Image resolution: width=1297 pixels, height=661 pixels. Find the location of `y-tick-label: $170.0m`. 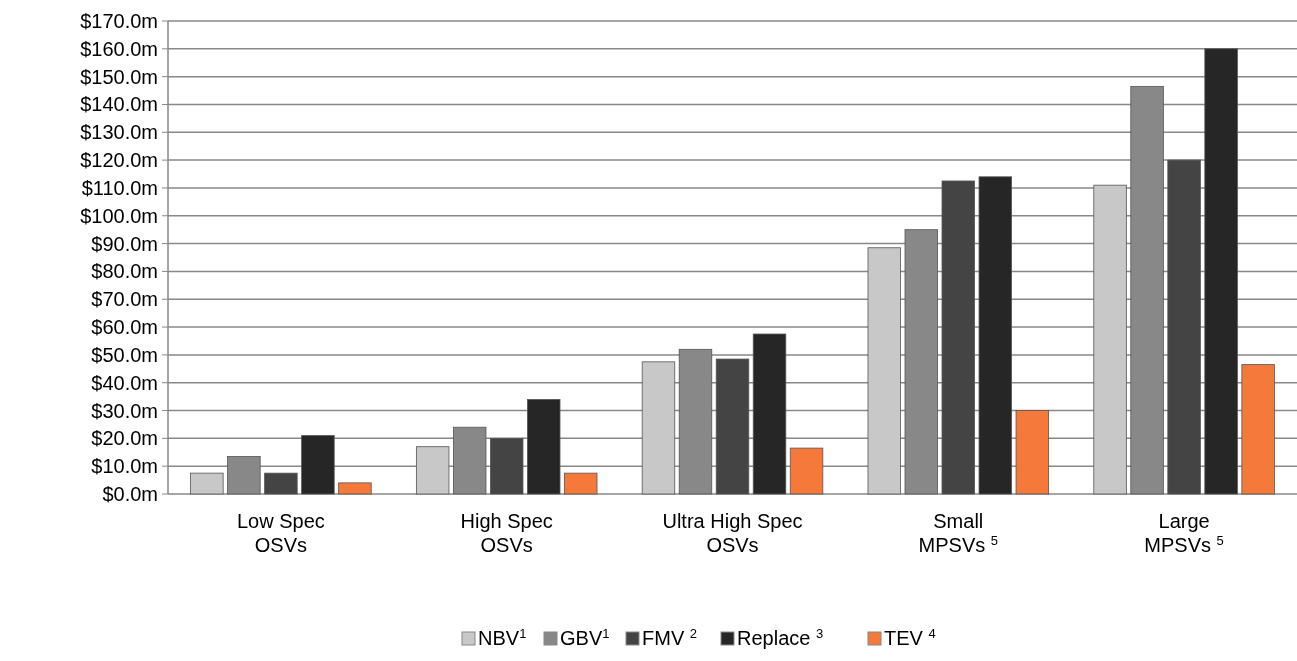

y-tick-label: $170.0m is located at coordinates (119, 21).